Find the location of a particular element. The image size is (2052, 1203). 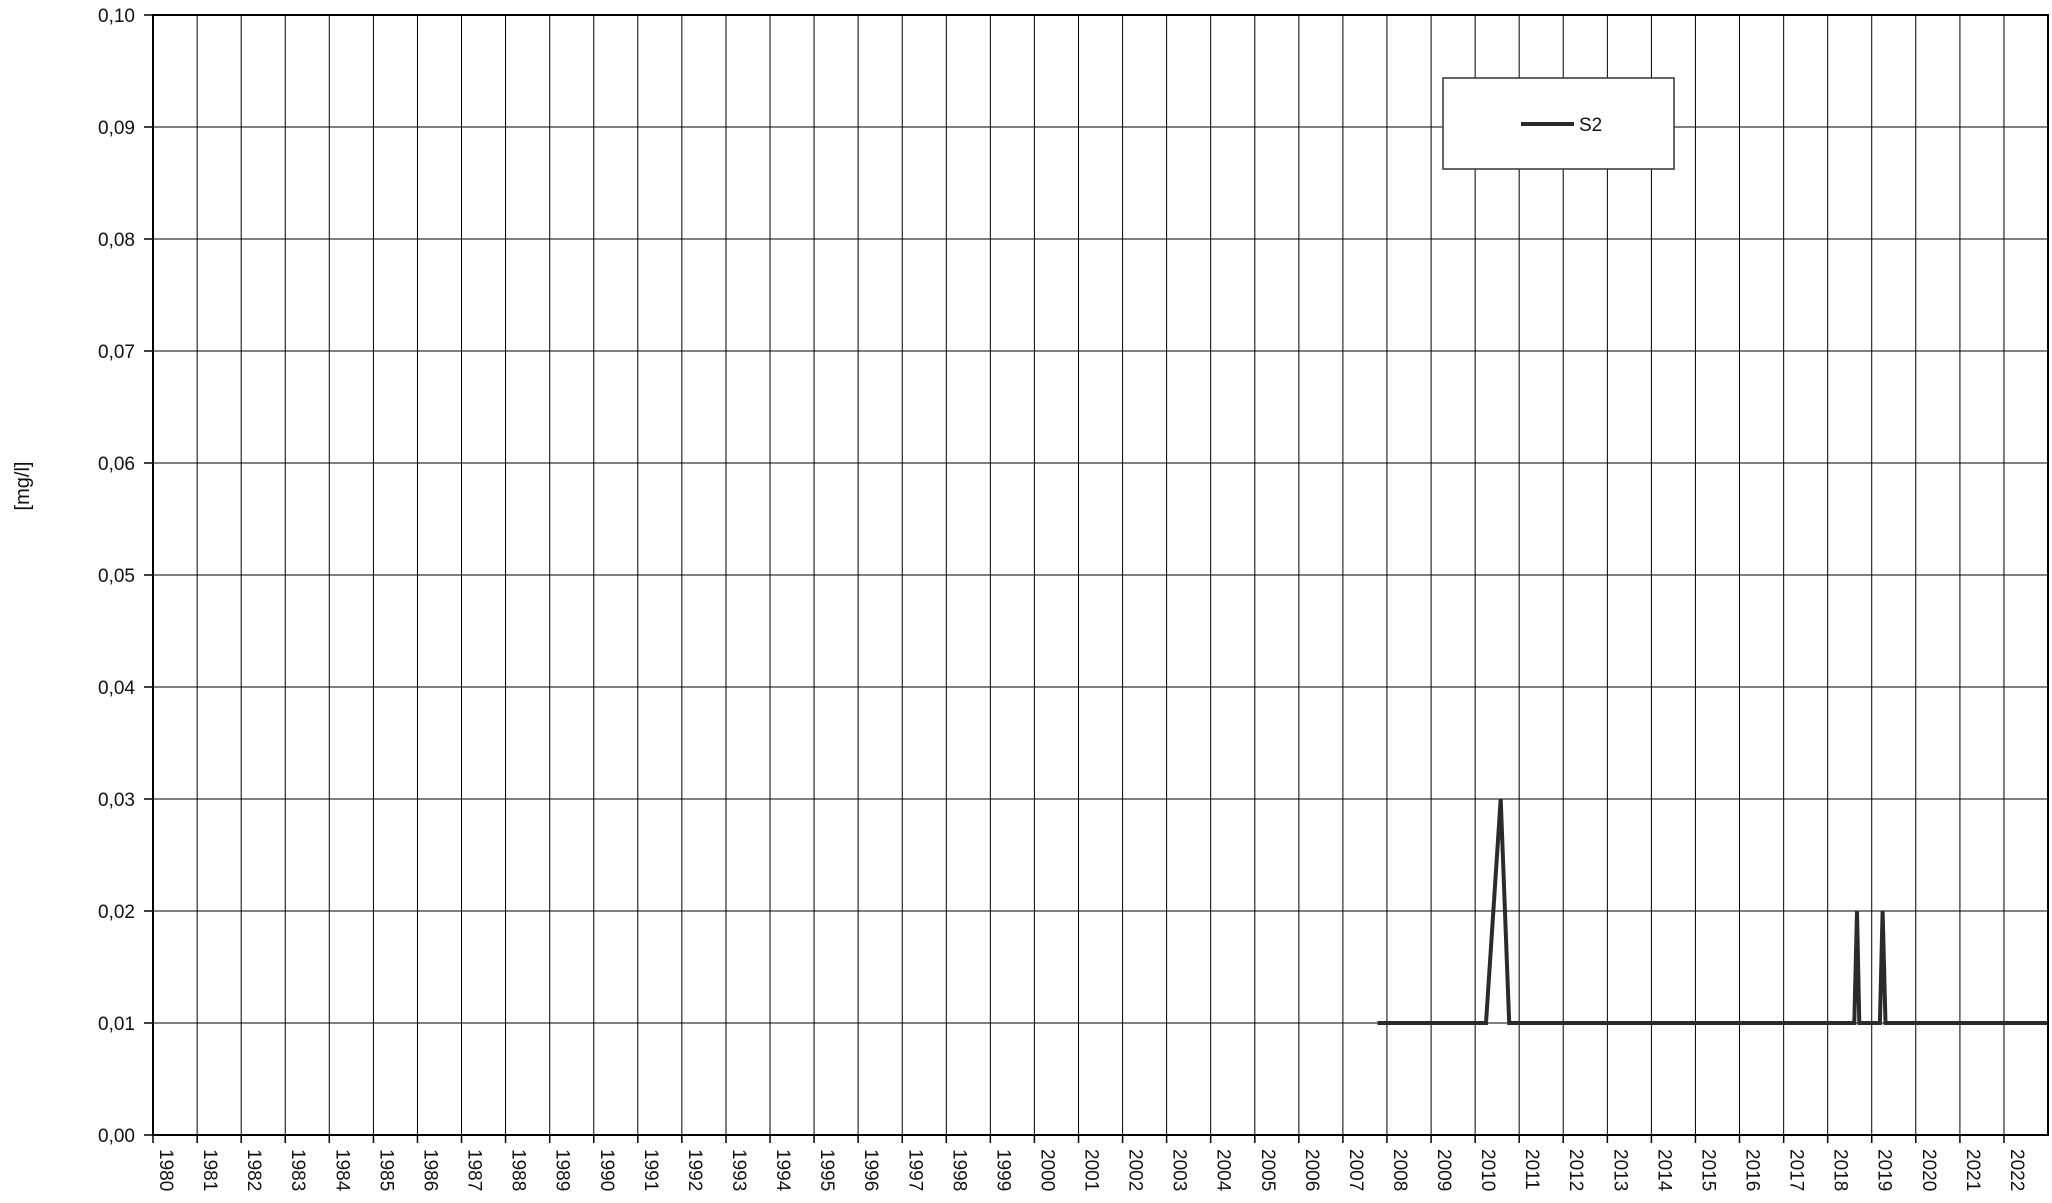

x-tick-label: 2021 is located at coordinates (1972, 1170).